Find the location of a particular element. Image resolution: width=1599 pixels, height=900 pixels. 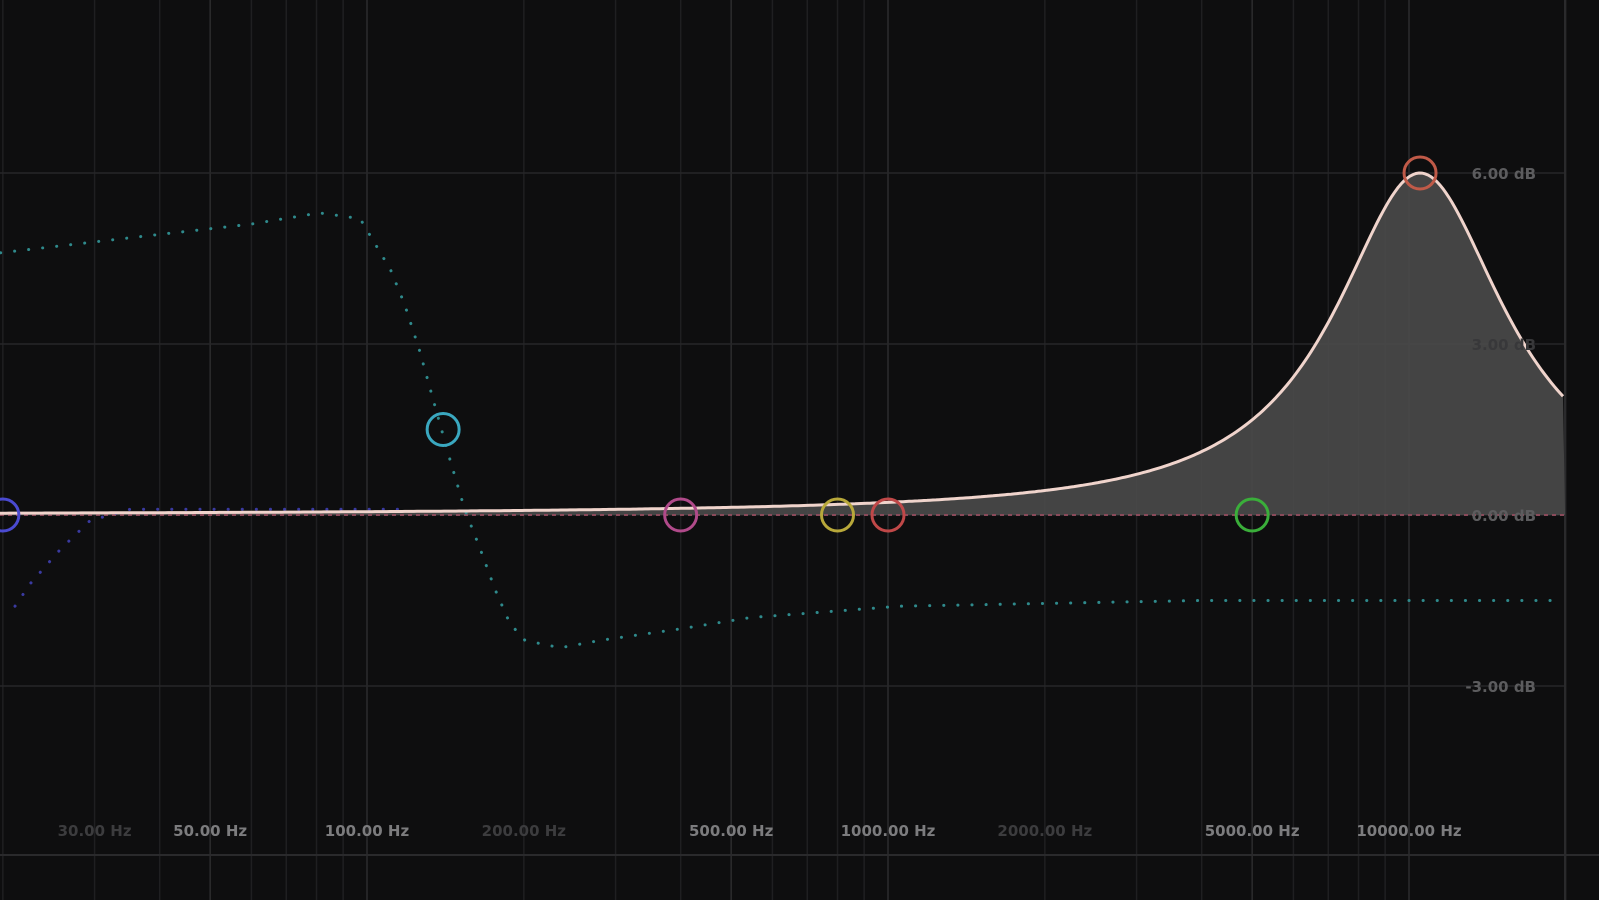

x-tick-label: 200.00 Hz is located at coordinates (524, 831).